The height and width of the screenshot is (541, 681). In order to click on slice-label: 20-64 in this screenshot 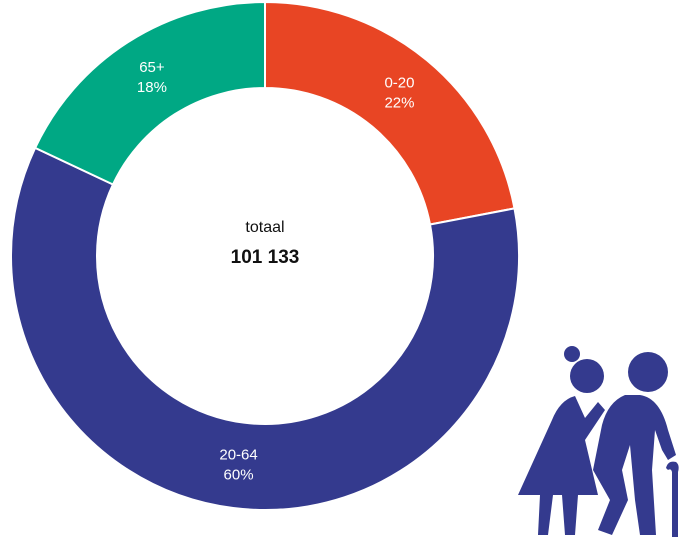, I will do `click(238, 454)`.